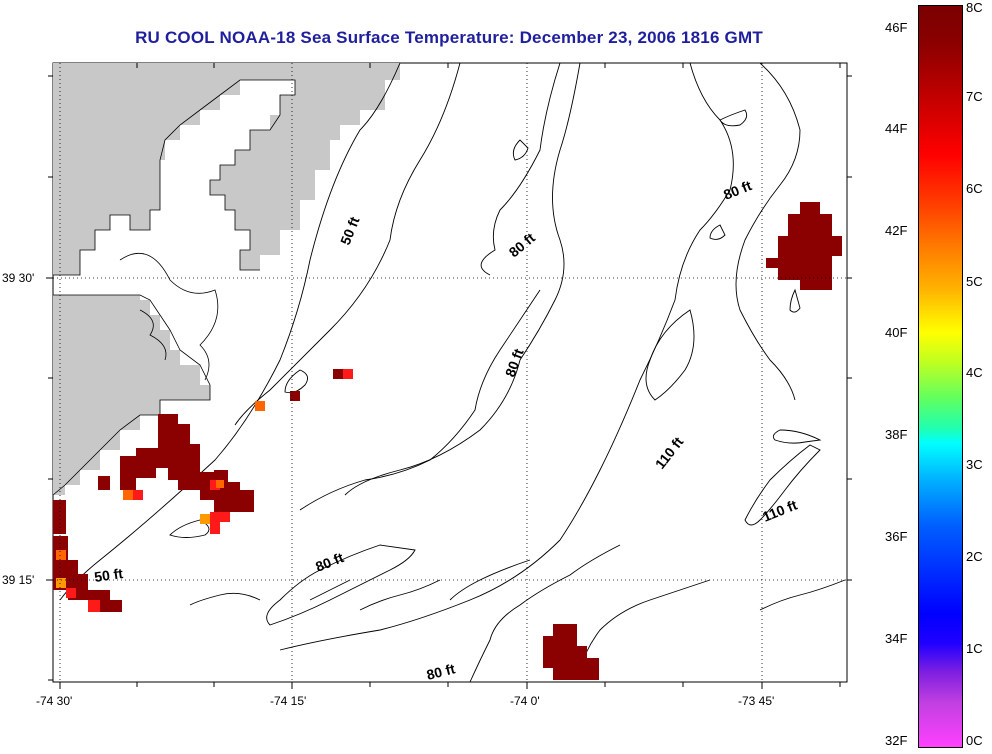  Describe the element at coordinates (896, 332) in the screenshot. I see `colorbar-f-label: 40F` at that location.